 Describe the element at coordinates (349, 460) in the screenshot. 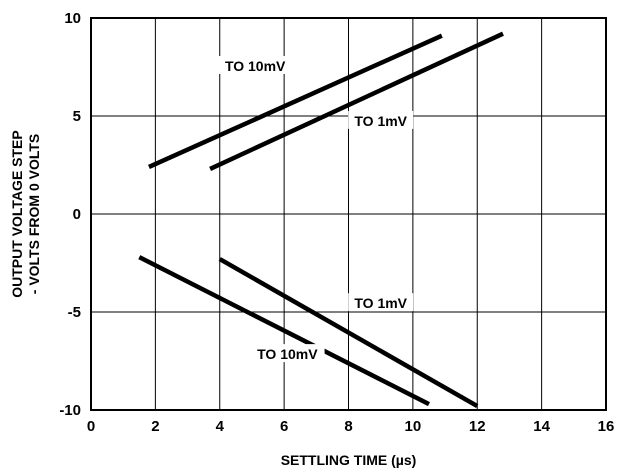

I see `x-axis-title: SETTLING TIME (µs)` at that location.